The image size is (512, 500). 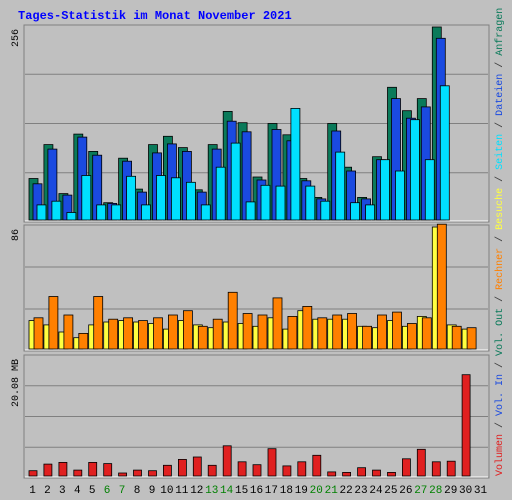 I want to click on day-label: 18, so click(x=286, y=491).